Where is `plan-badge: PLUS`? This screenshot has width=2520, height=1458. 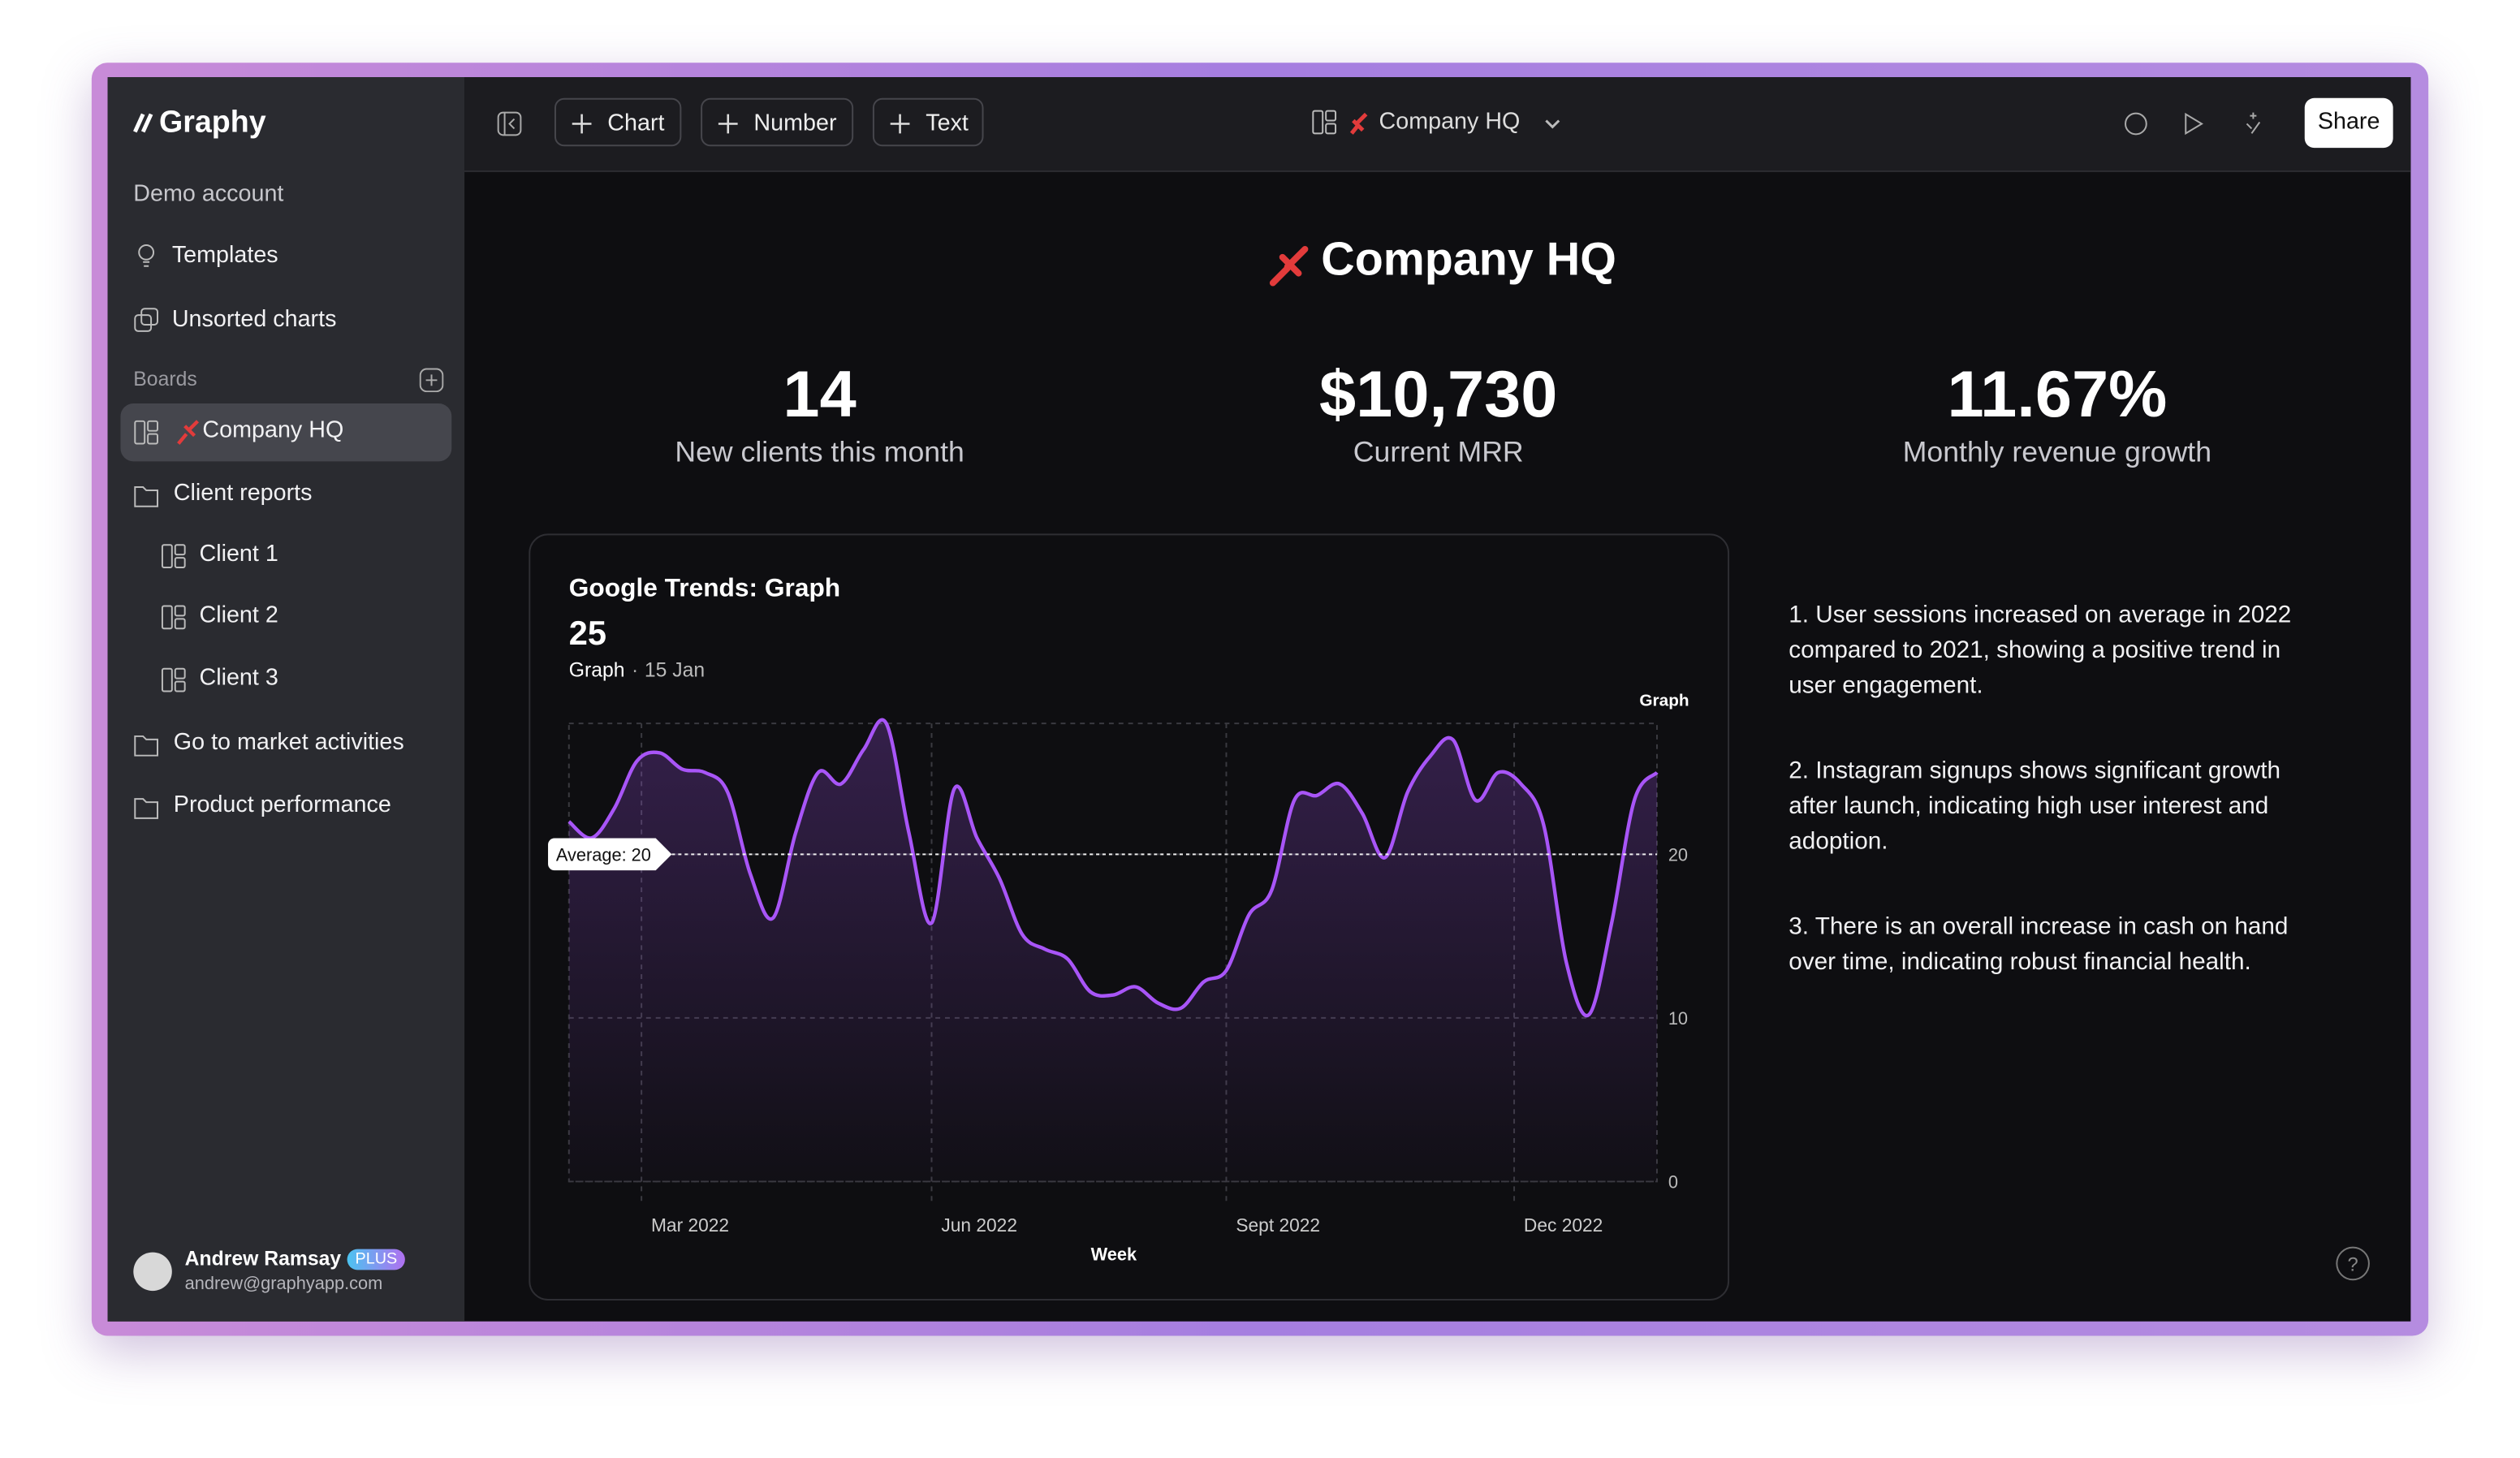
plan-badge: PLUS is located at coordinates (376, 1259).